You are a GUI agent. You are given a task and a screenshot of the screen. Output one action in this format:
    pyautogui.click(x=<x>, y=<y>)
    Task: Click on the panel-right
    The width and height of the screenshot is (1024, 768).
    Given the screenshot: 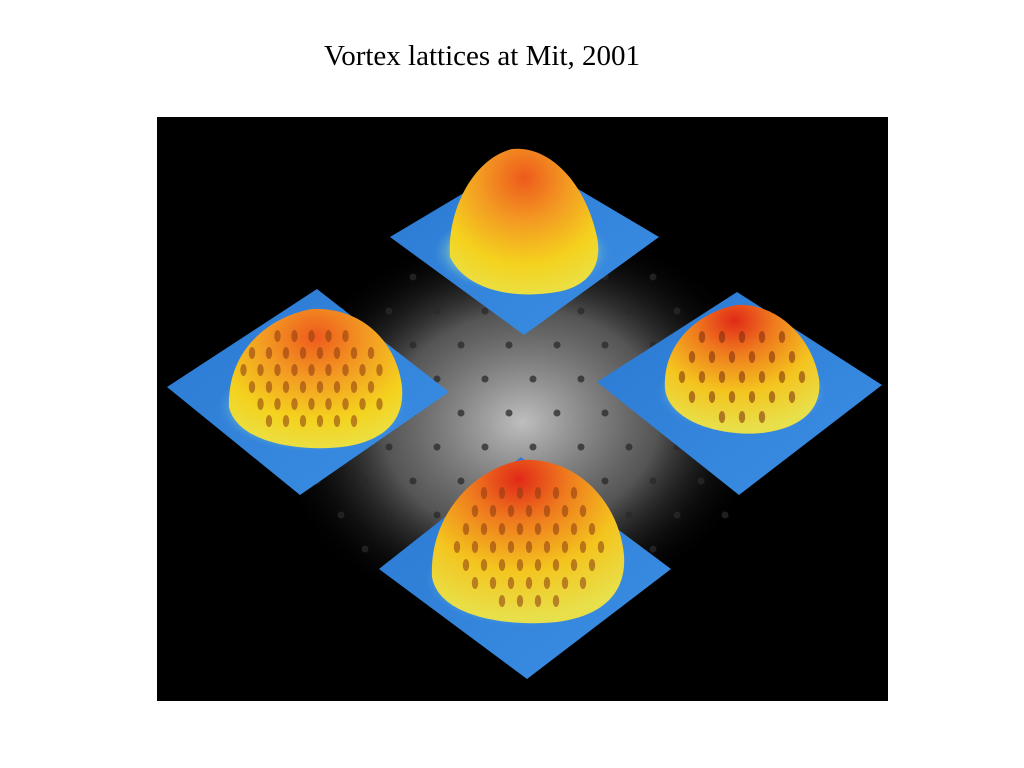 What is the action you would take?
    pyautogui.click(x=739, y=393)
    